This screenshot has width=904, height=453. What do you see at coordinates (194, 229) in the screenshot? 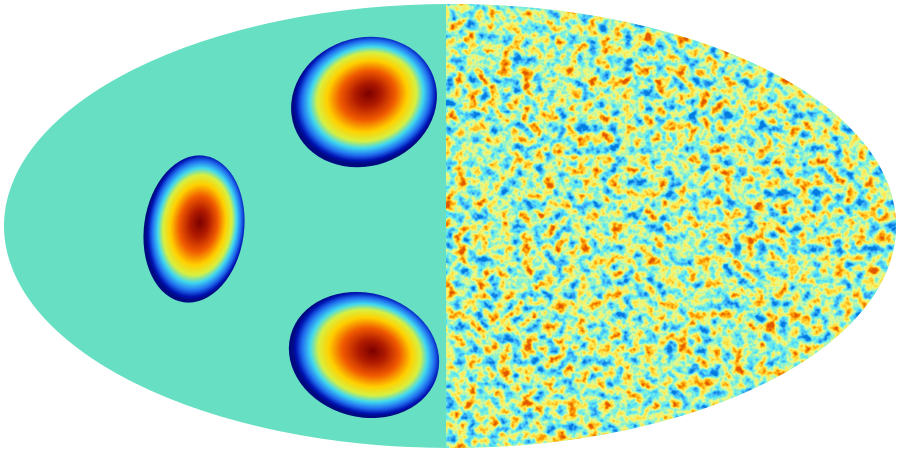
I see `blob-left` at bounding box center [194, 229].